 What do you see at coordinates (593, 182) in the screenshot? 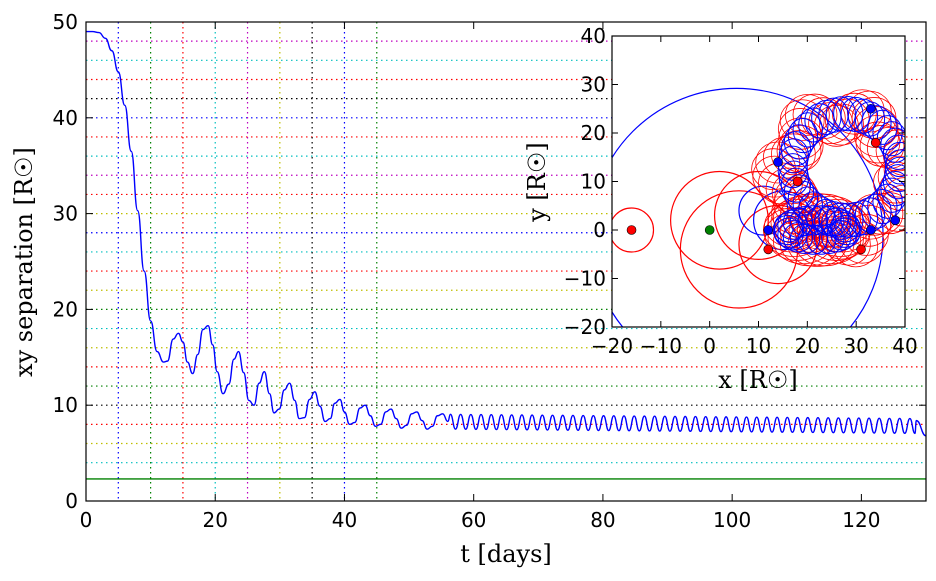
I see `inset-y-tick-label: 10` at bounding box center [593, 182].